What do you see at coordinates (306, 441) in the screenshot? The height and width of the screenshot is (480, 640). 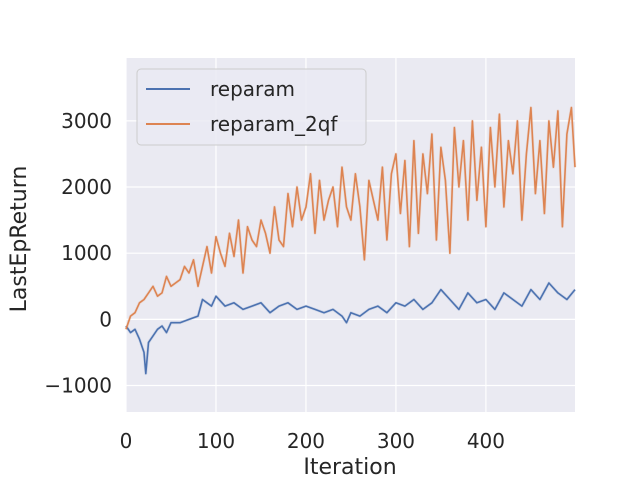 I see `x-tick-label: 200` at bounding box center [306, 441].